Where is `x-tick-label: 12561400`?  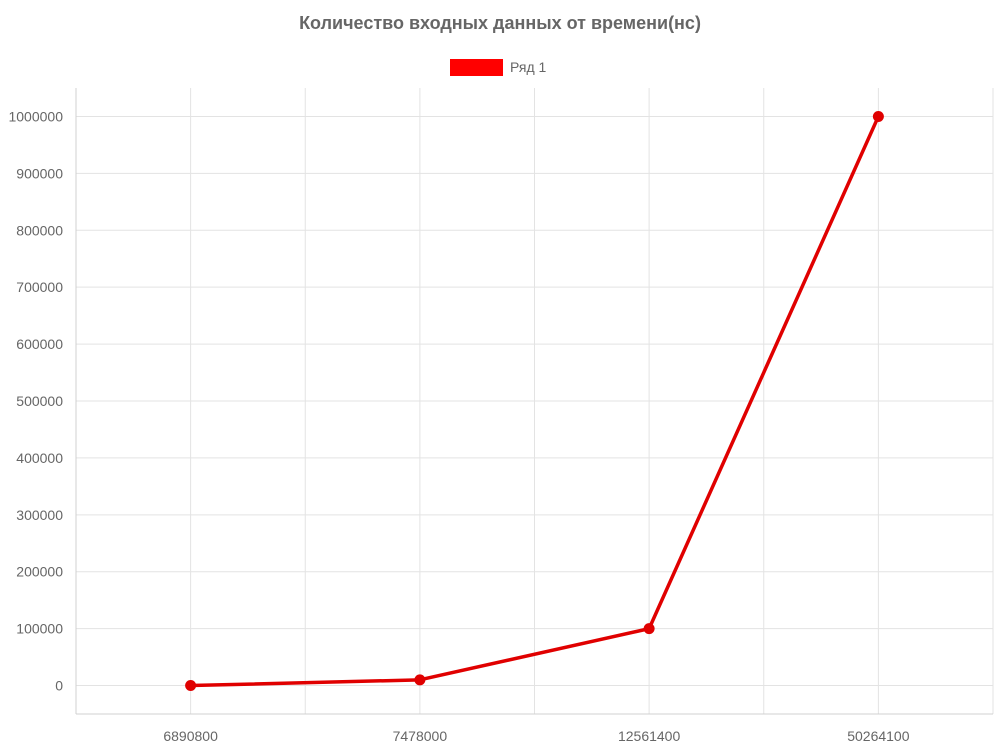 x-tick-label: 12561400 is located at coordinates (649, 736).